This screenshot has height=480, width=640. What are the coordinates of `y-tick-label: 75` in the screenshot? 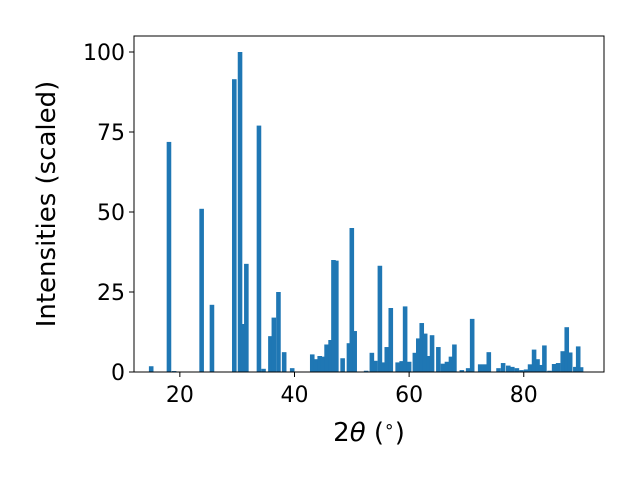 It's located at (111, 133).